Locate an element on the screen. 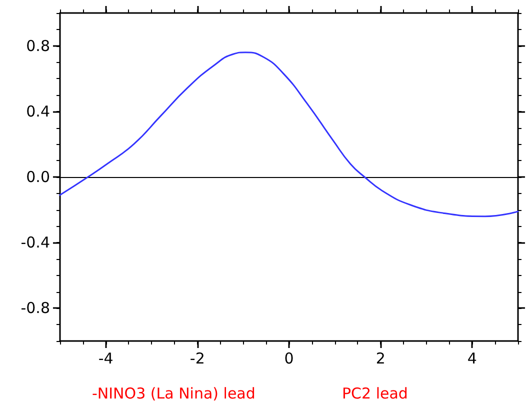  y-tick-label: -0.4 is located at coordinates (35, 243).